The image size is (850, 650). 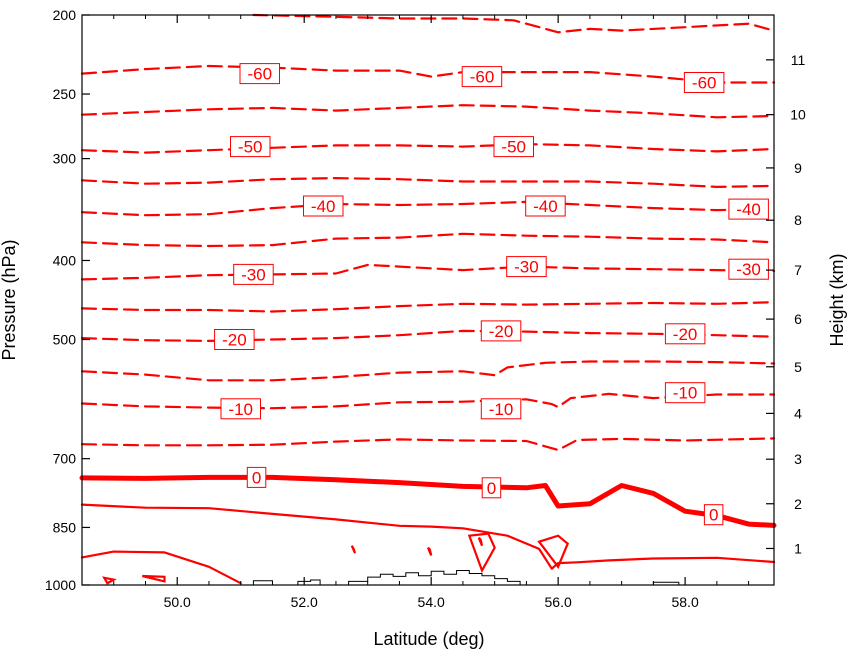 I want to click on height-tick-label: 7, so click(x=798, y=270).